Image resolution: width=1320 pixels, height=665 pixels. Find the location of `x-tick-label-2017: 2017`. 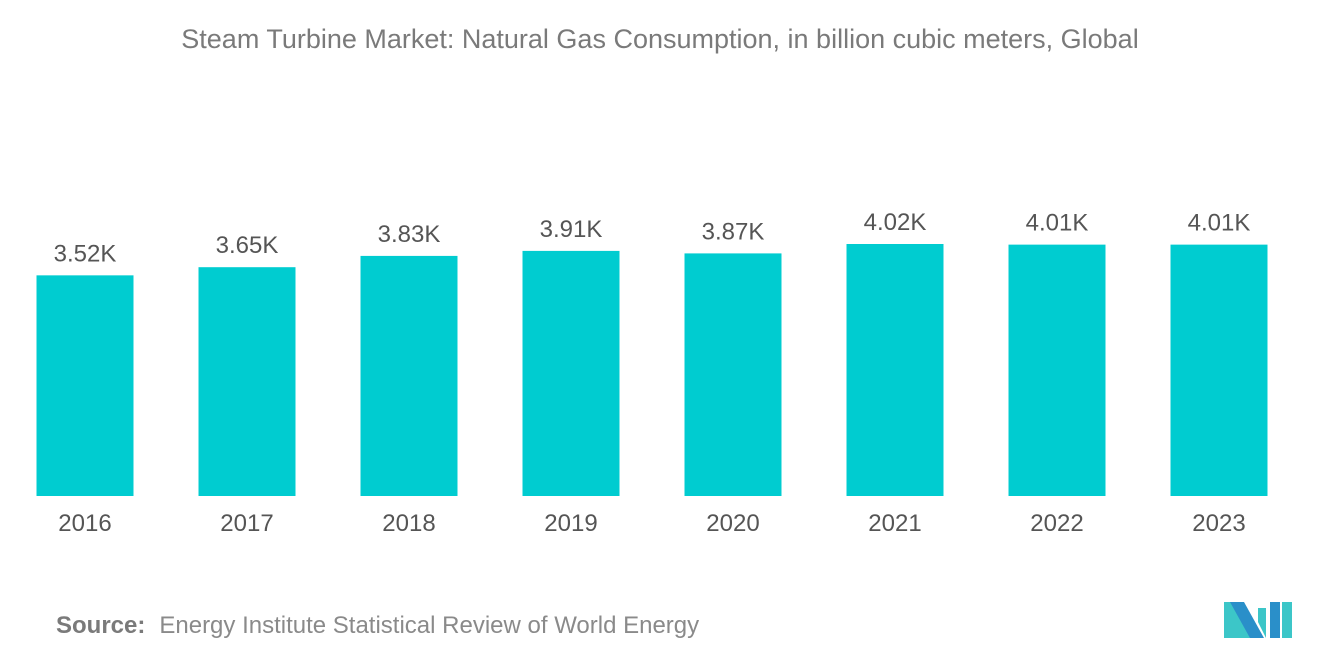

x-tick-label-2017: 2017 is located at coordinates (246, 523).